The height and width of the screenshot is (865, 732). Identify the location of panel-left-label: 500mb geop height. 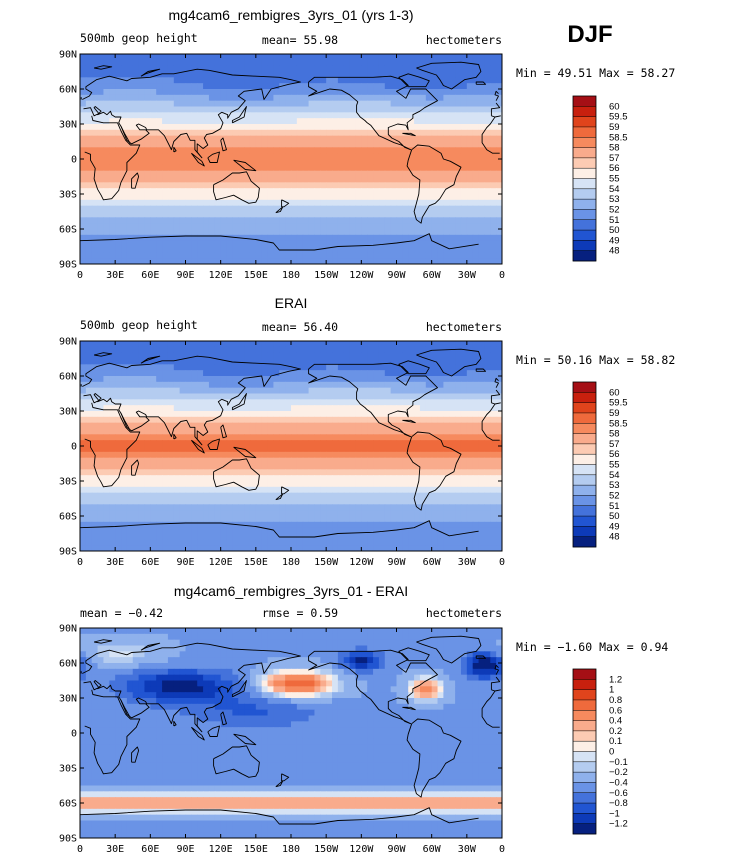
(139, 38).